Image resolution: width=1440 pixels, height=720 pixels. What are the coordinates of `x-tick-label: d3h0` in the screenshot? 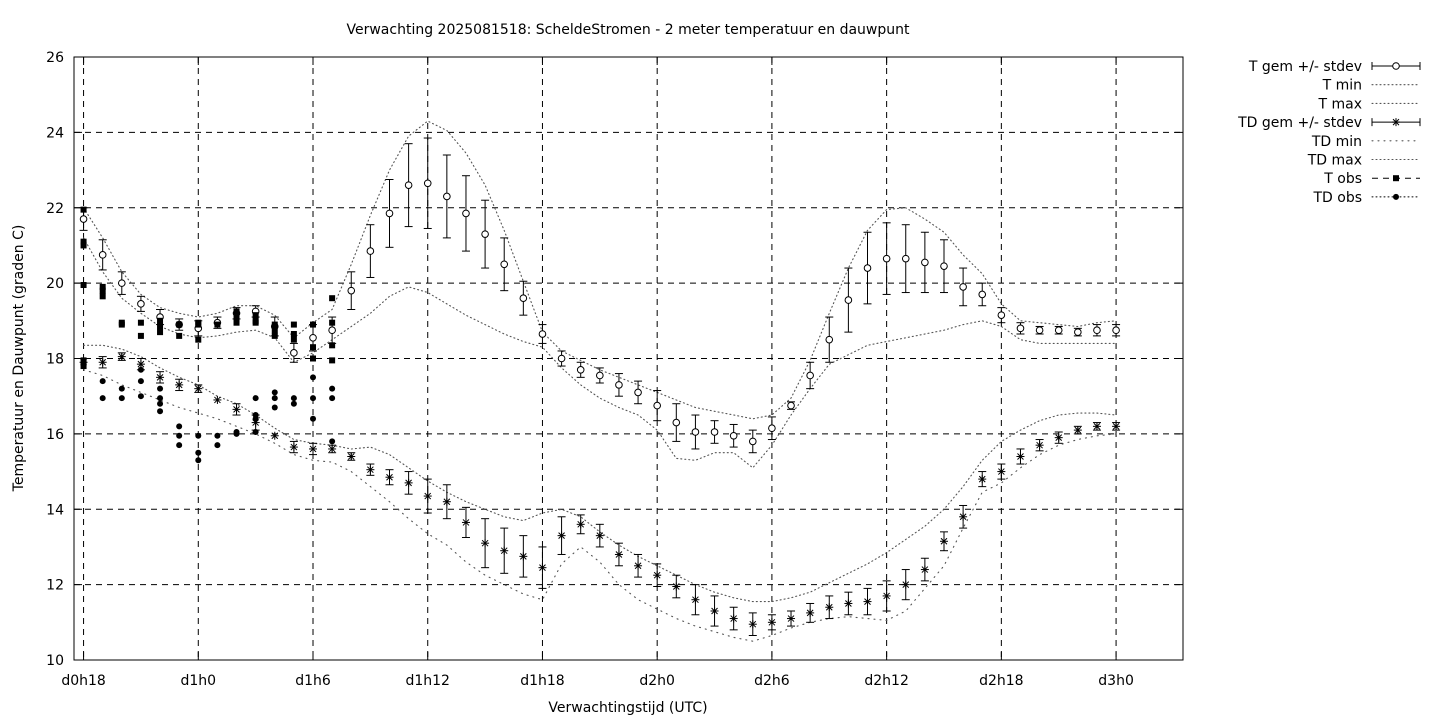 It's located at (1116, 681).